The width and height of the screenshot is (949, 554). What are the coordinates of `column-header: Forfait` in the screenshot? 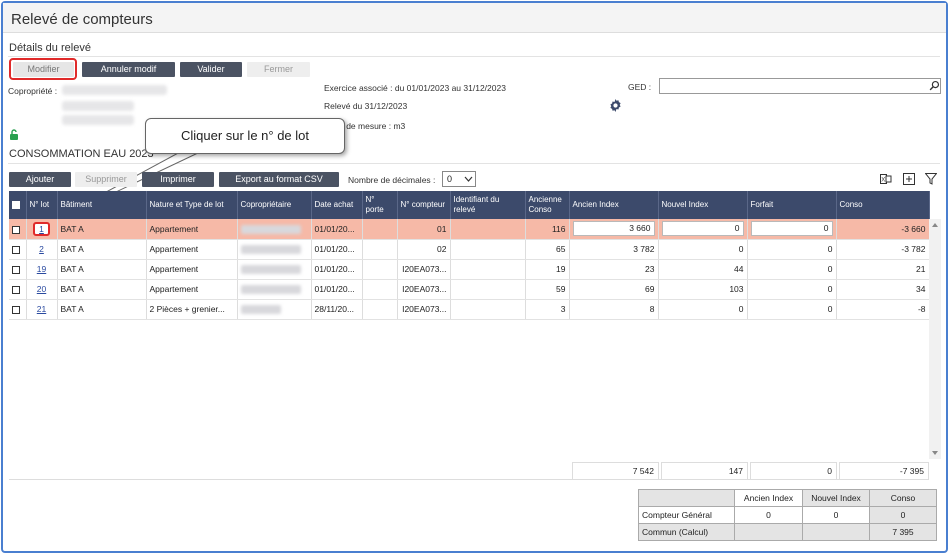 It's located at (792, 205).